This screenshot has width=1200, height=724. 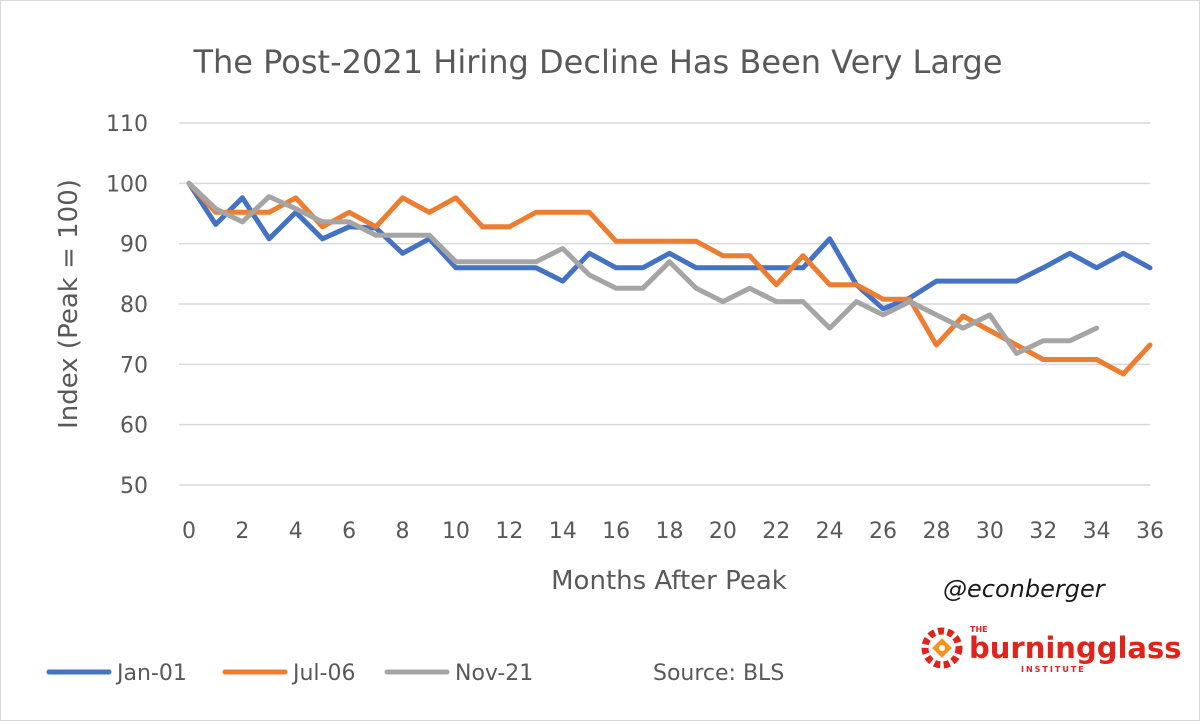 I want to click on burning-glass-logo: THE burningglass INSTITUTE, so click(x=1051, y=649).